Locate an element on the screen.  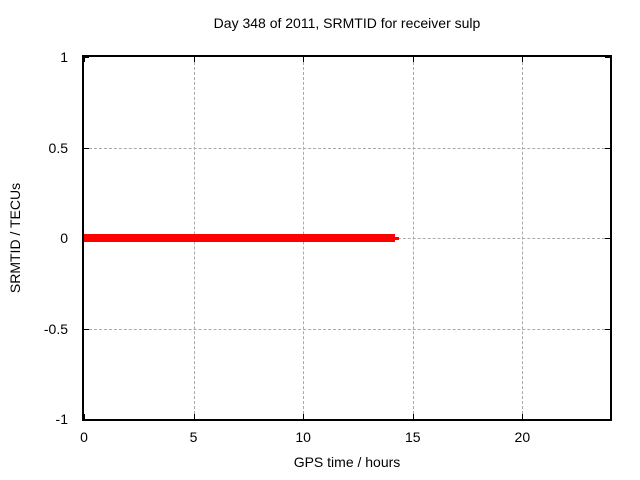
x-tick-label: 15 is located at coordinates (412, 437).